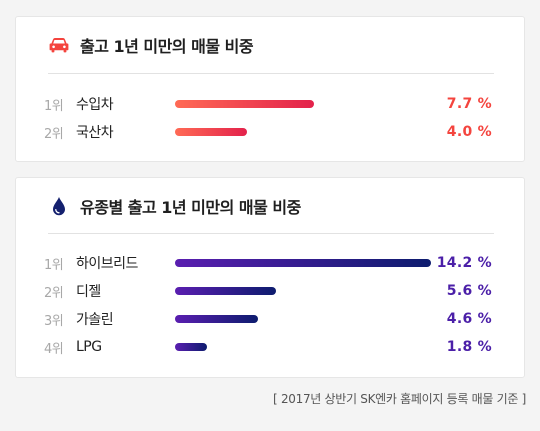 The height and width of the screenshot is (431, 540). I want to click on share-value: 1.8 %, so click(469, 347).